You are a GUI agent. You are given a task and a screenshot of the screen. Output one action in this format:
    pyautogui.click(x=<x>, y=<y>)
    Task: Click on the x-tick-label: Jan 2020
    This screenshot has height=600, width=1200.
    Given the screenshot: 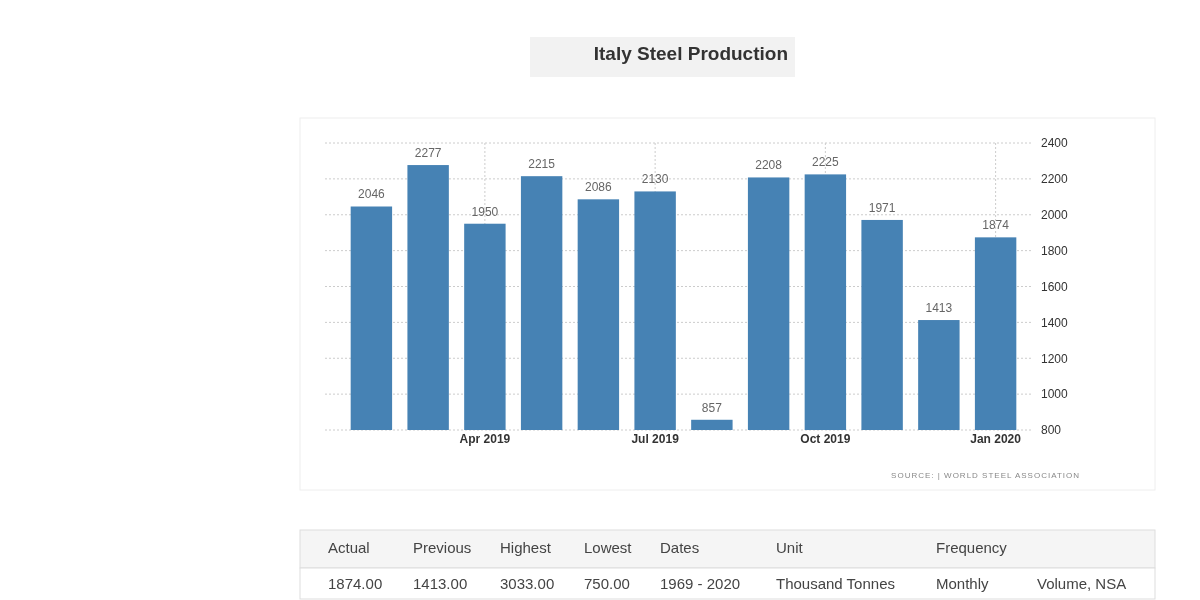 What is the action you would take?
    pyautogui.click(x=996, y=439)
    